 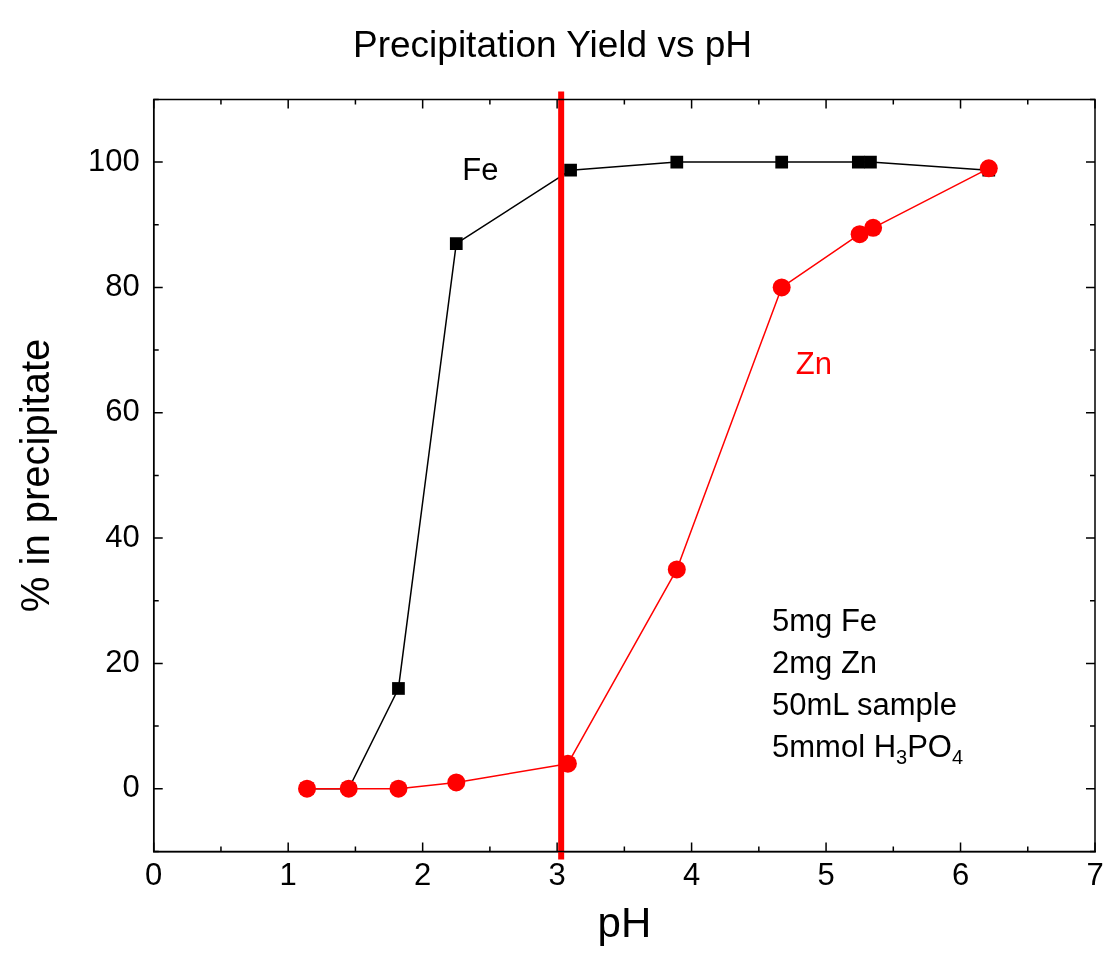 I want to click on chart-title: Precipitation Yield vs pH, so click(x=552, y=45).